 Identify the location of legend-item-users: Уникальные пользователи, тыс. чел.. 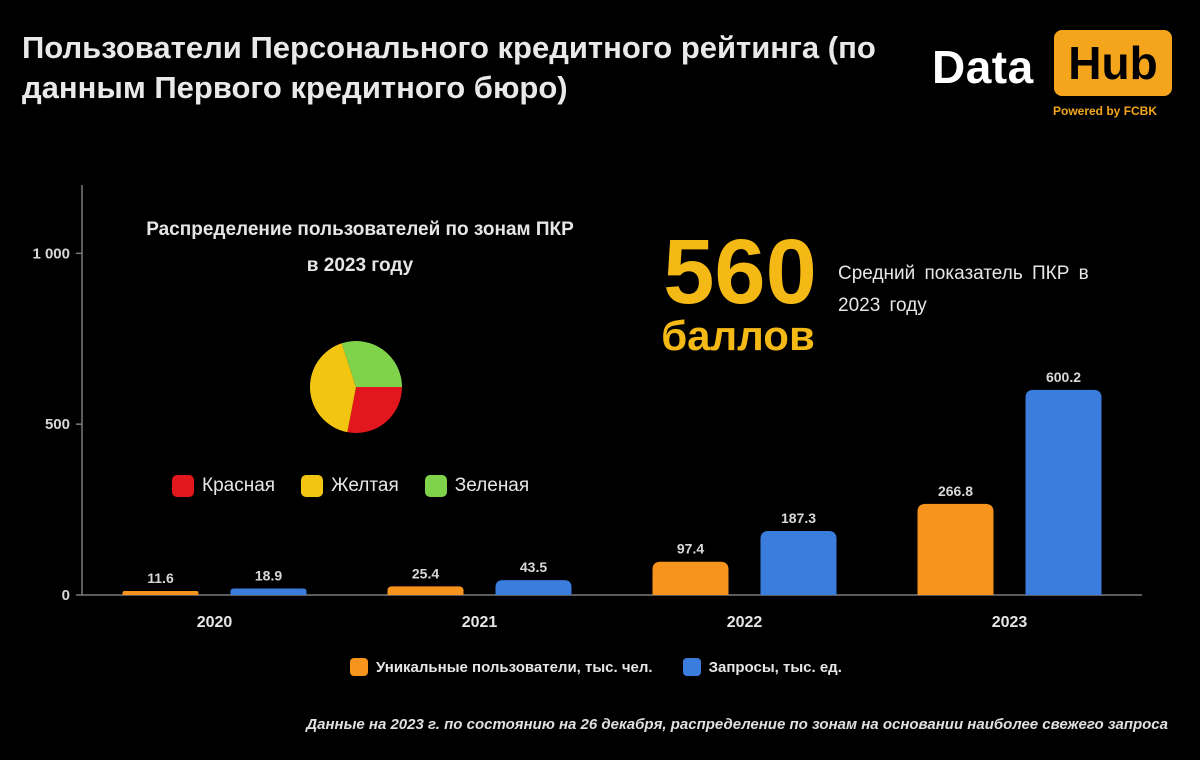
(501, 667).